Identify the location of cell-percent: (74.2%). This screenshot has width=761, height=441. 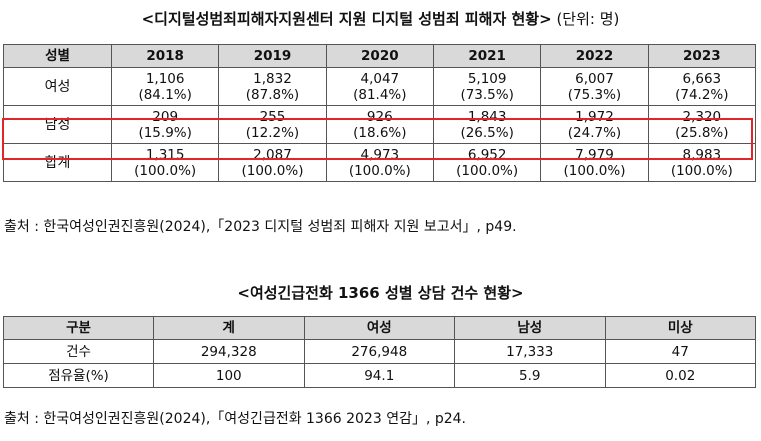
(702, 95).